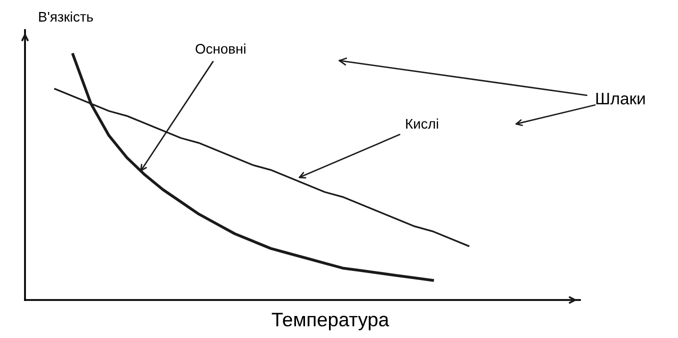 The height and width of the screenshot is (338, 678). Describe the element at coordinates (422, 123) in the screenshot. I see `annotation: Кислі` at that location.